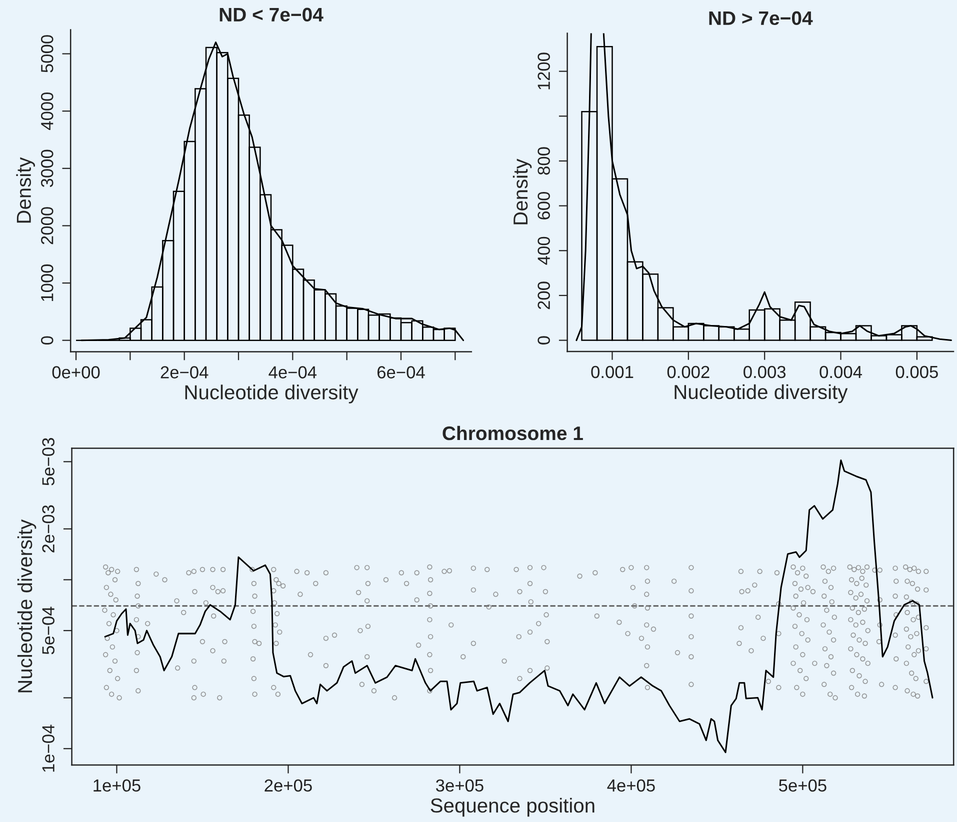  What do you see at coordinates (512, 433) in the screenshot?
I see `chart-title: Chromosome 1` at bounding box center [512, 433].